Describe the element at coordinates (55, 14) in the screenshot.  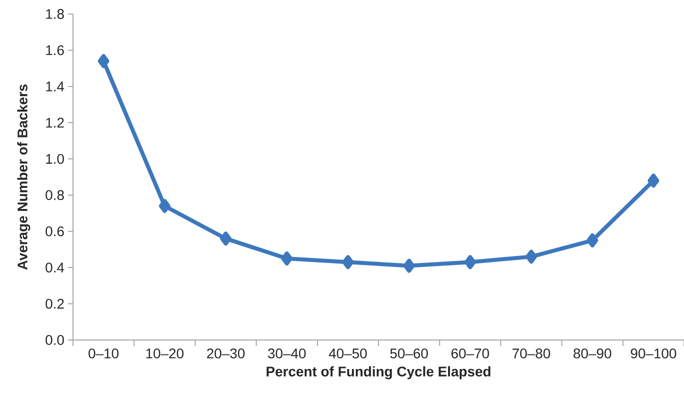
I see `y-tick-label: 1.8` at that location.